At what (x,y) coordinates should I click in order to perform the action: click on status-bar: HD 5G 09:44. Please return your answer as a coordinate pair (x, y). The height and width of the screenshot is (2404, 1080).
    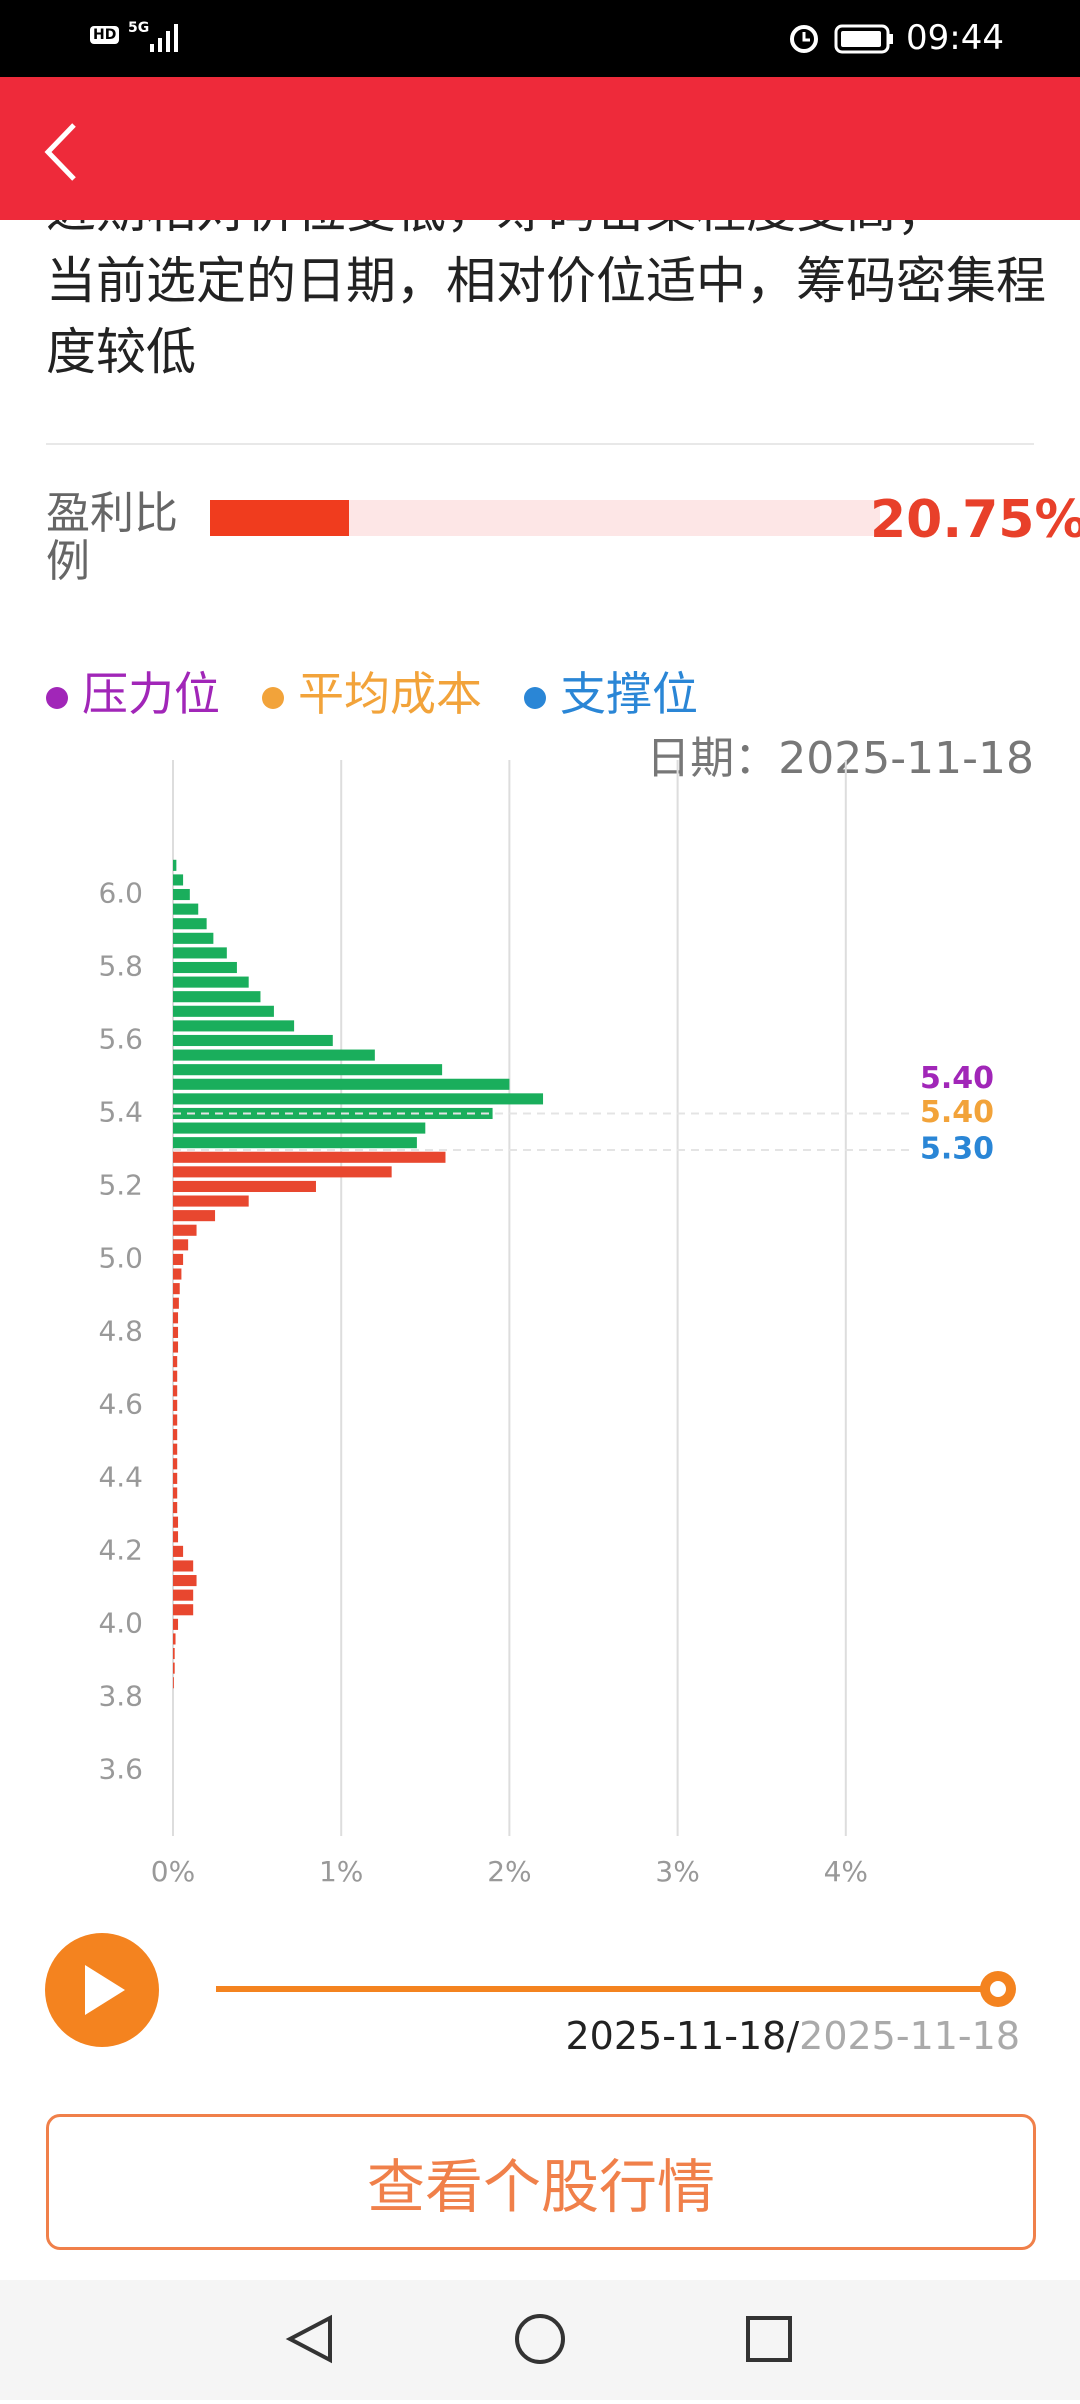
    Looking at the image, I should click on (540, 38).